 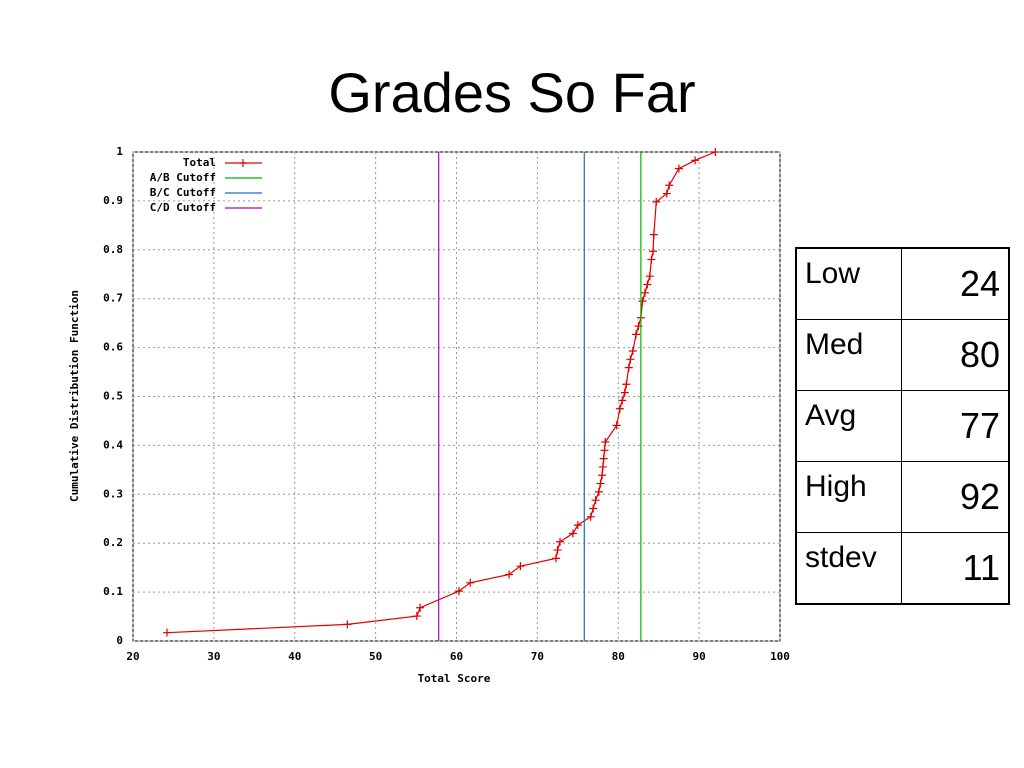 What do you see at coordinates (113, 396) in the screenshot?
I see `y-tick-label: 0.5` at bounding box center [113, 396].